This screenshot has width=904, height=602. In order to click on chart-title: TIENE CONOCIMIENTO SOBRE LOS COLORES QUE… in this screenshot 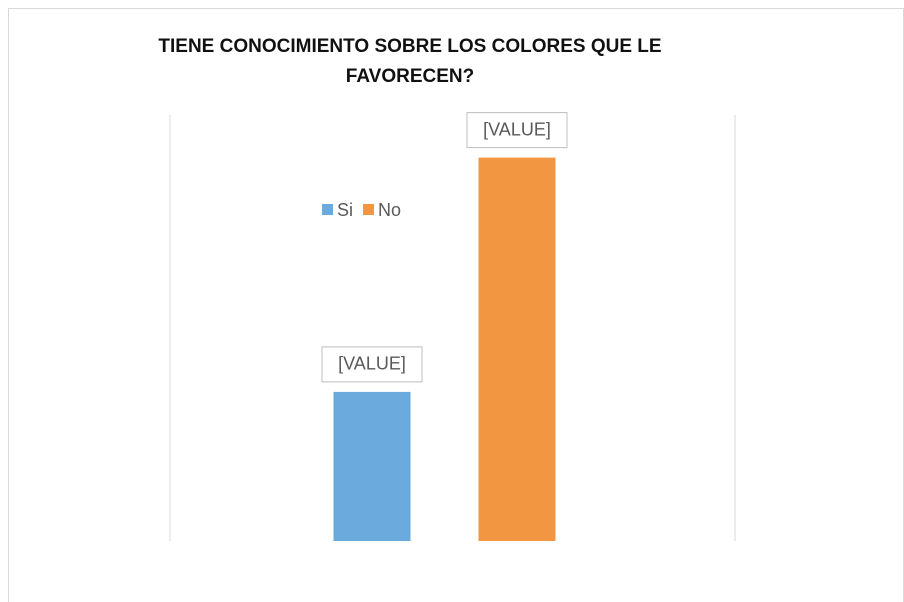, I will do `click(410, 61)`.